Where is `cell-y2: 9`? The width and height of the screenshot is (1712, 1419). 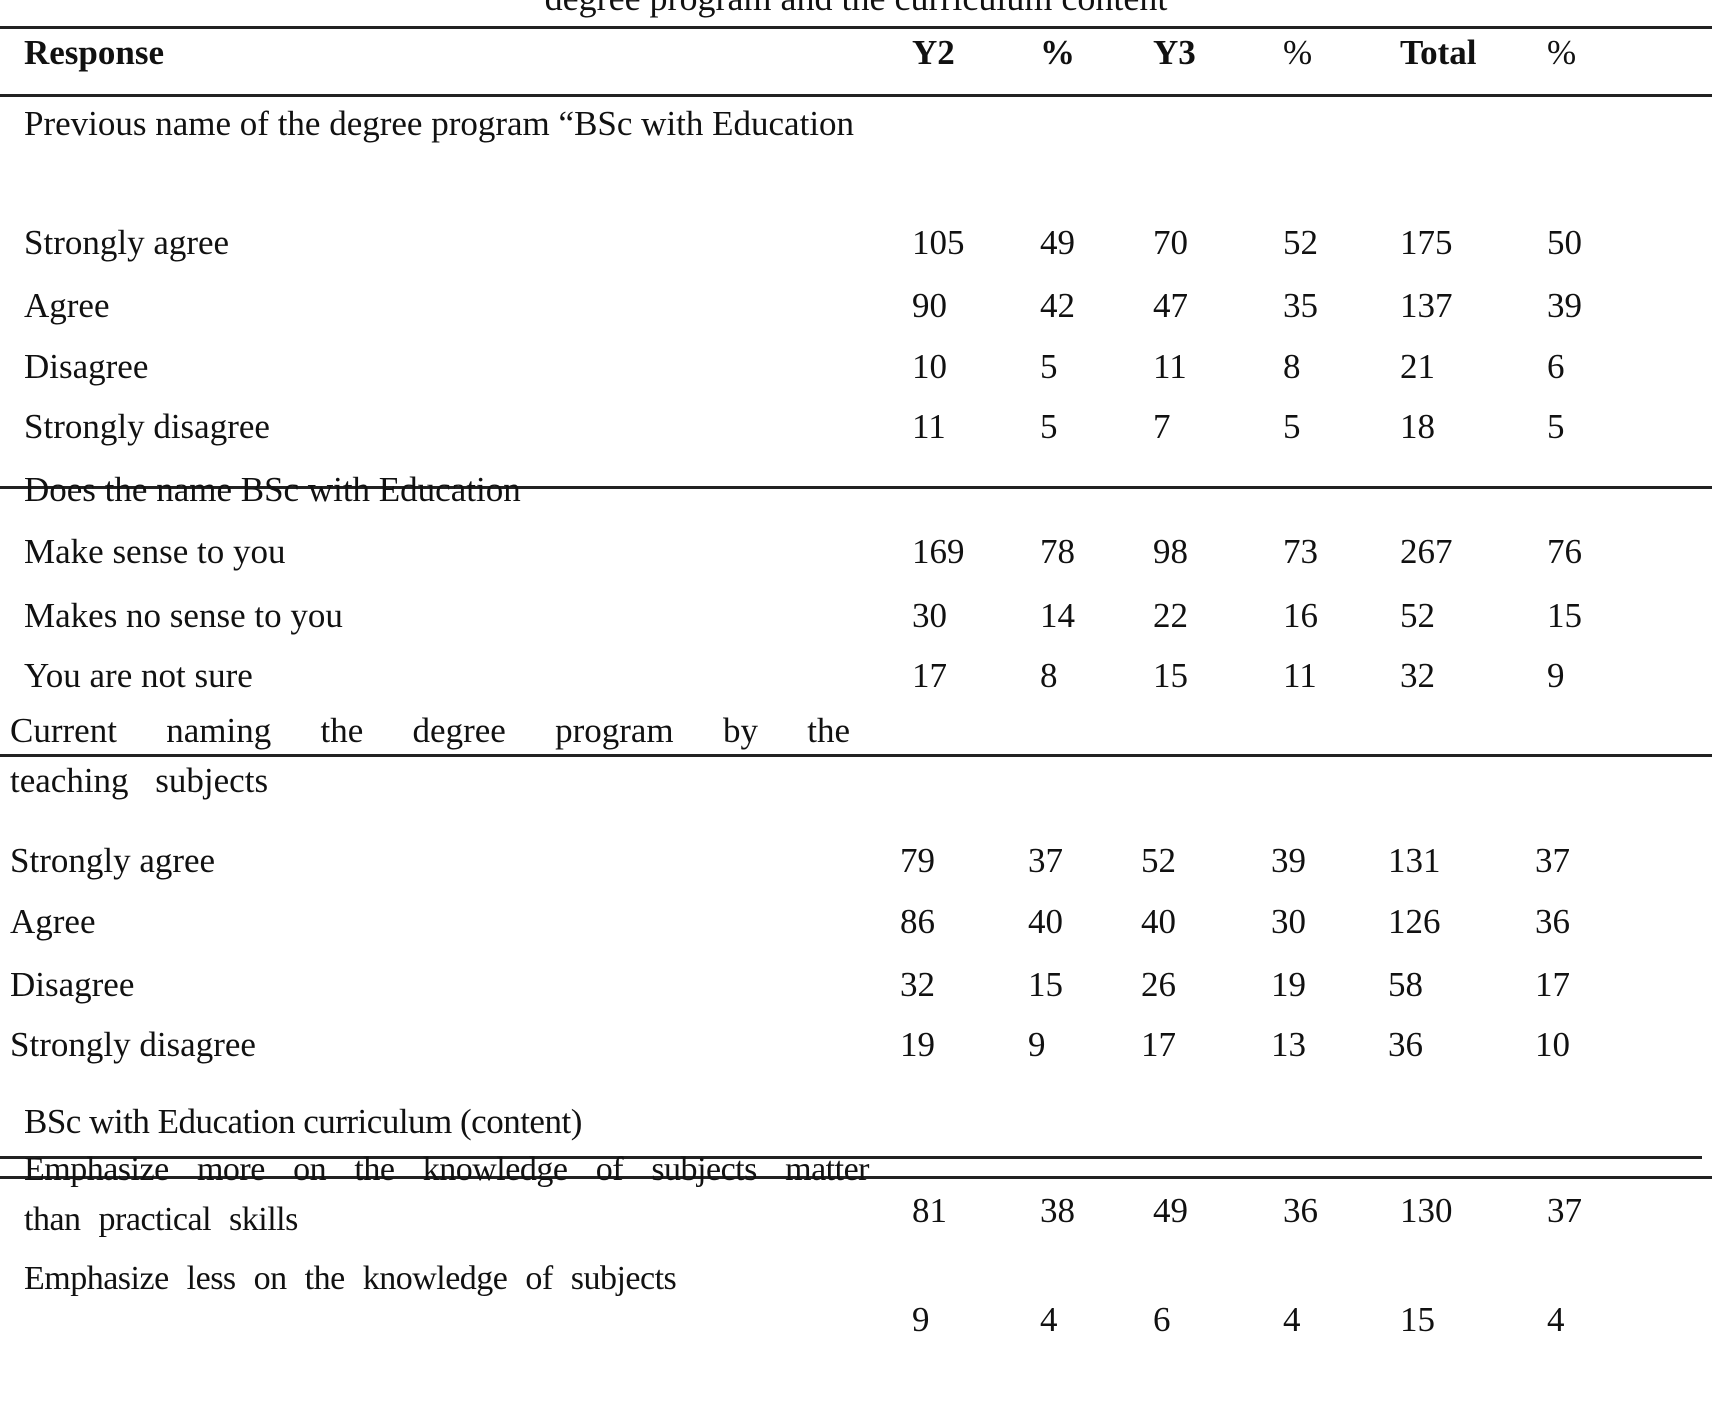 cell-y2: 9 is located at coordinates (921, 1319).